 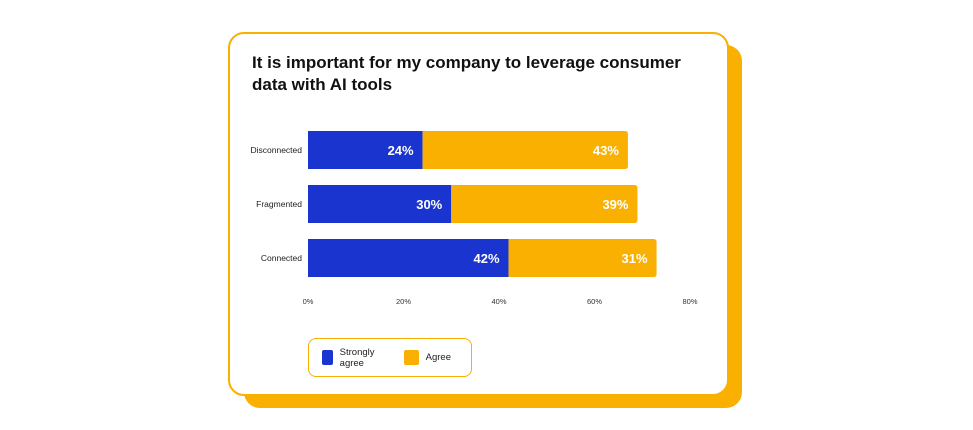 What do you see at coordinates (281, 258) in the screenshot?
I see `category-label-connected: Connected` at bounding box center [281, 258].